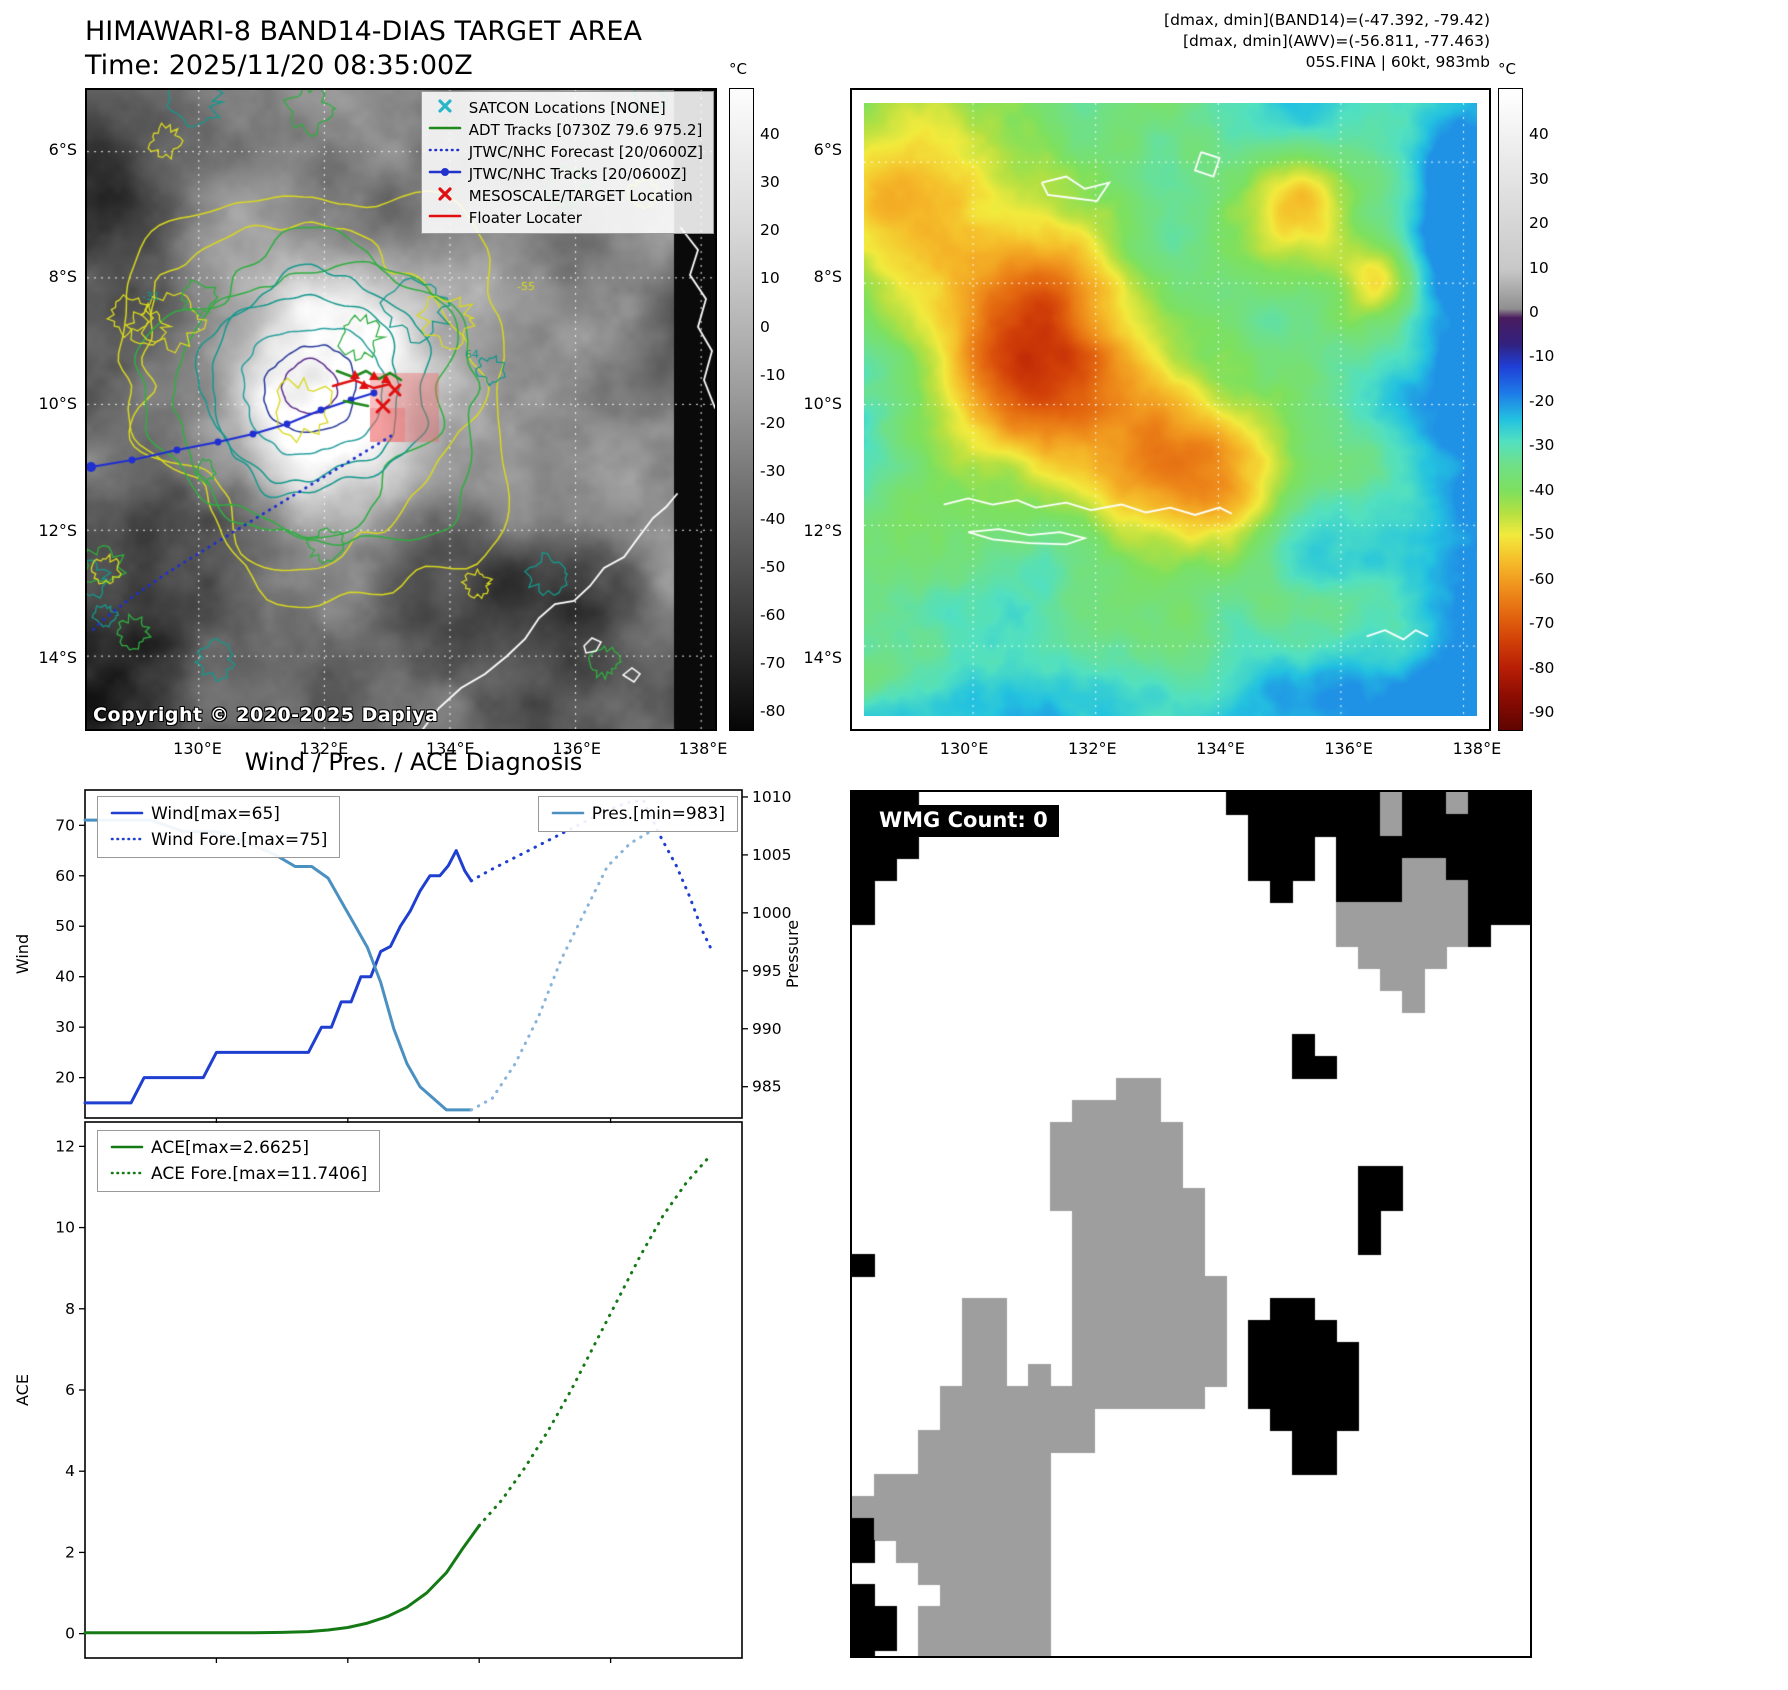 The image size is (1788, 1690). I want to click on band14-x-tick-label: 132°E, so click(324, 748).